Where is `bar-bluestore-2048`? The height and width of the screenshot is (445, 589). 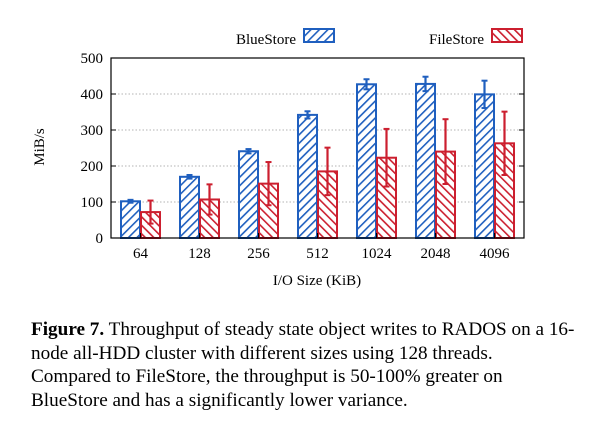 bar-bluestore-2048 is located at coordinates (425, 160).